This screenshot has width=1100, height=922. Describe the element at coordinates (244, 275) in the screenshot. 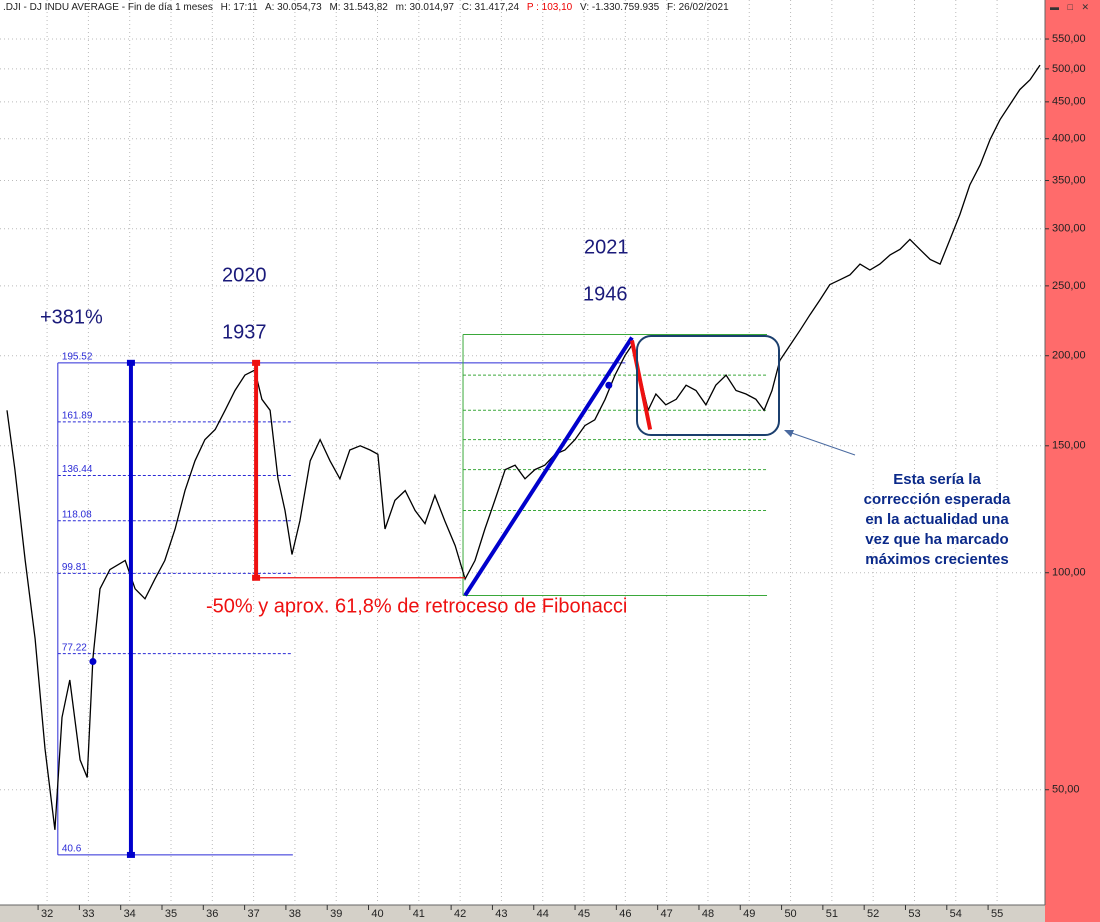

I see `annotation: 2020` at that location.